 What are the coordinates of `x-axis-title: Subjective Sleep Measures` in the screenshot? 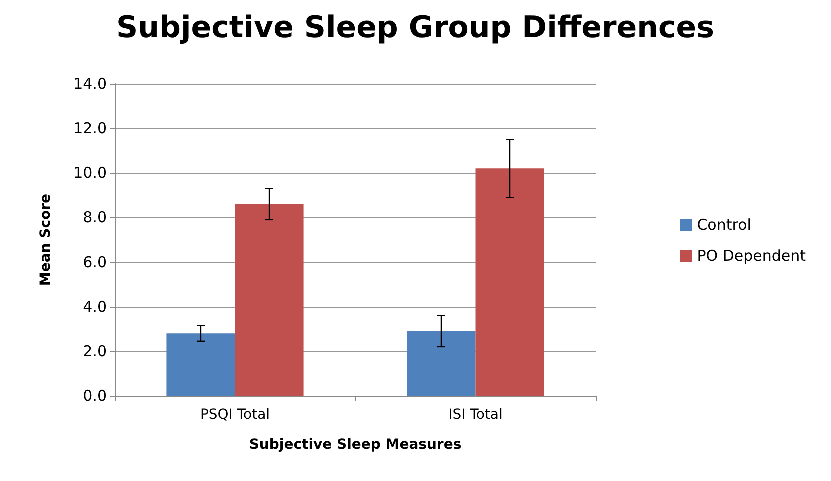 It's located at (355, 445).